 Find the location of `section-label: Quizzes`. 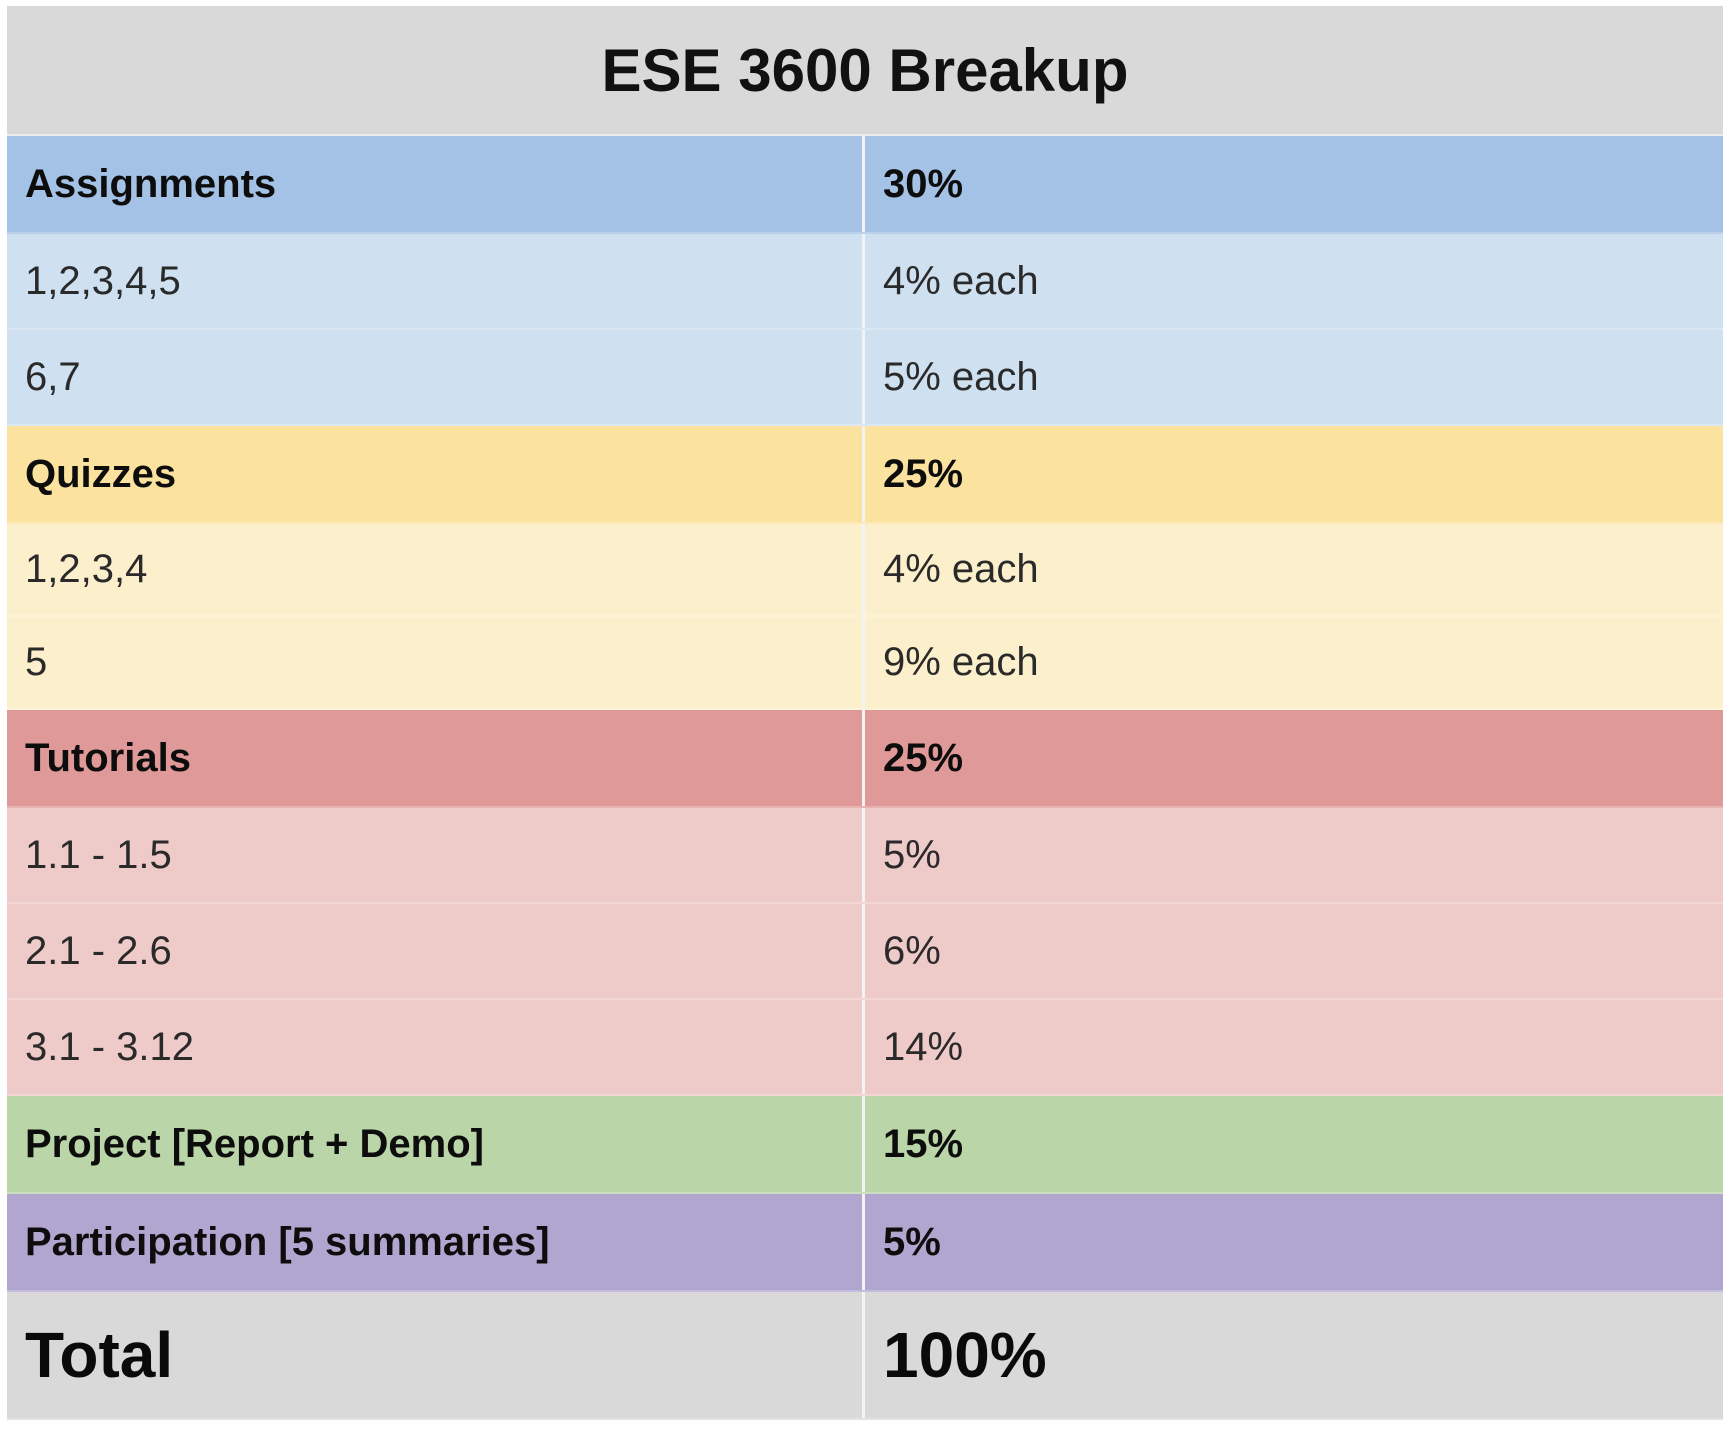

section-label: Quizzes is located at coordinates (436, 474).